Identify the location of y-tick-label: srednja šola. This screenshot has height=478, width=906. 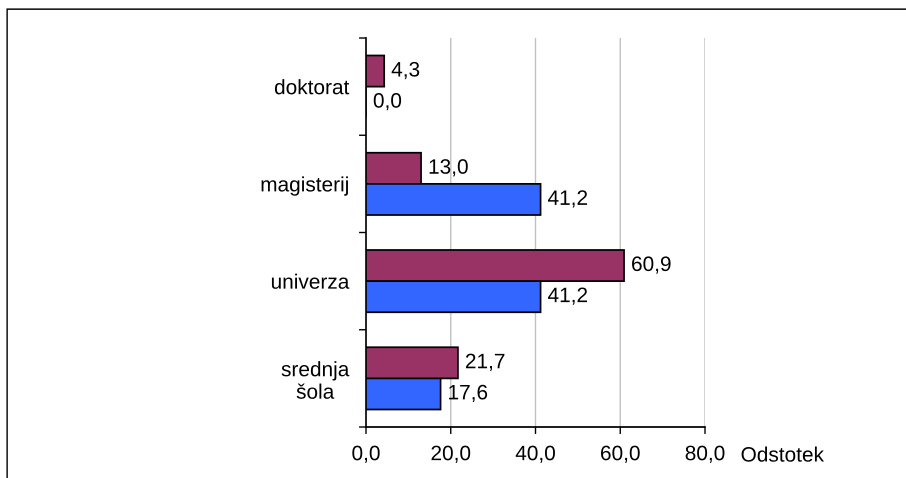
(316, 380).